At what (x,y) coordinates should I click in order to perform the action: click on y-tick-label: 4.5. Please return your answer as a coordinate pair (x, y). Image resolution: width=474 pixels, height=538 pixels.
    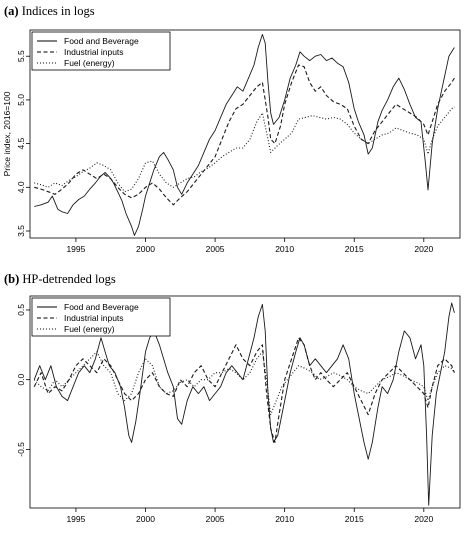
    Looking at the image, I should click on (21, 143).